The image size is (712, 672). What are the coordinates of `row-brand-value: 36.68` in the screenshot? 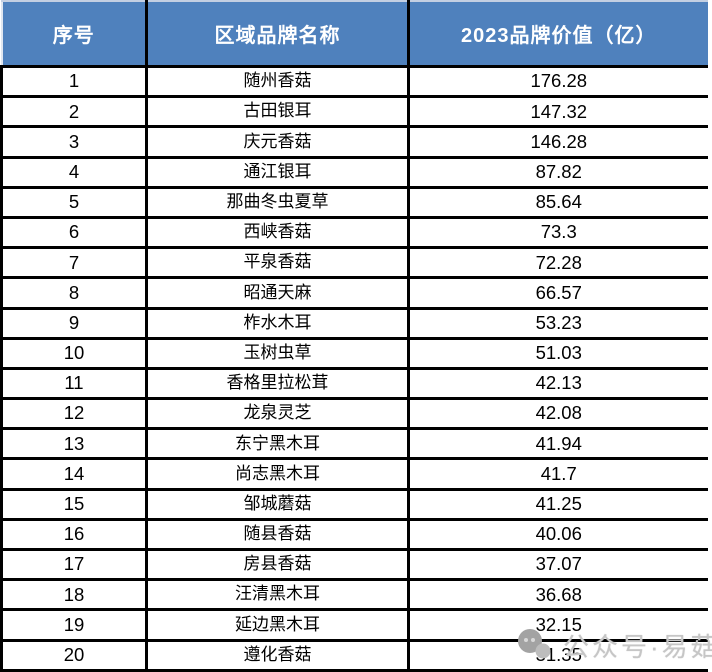 It's located at (557, 595).